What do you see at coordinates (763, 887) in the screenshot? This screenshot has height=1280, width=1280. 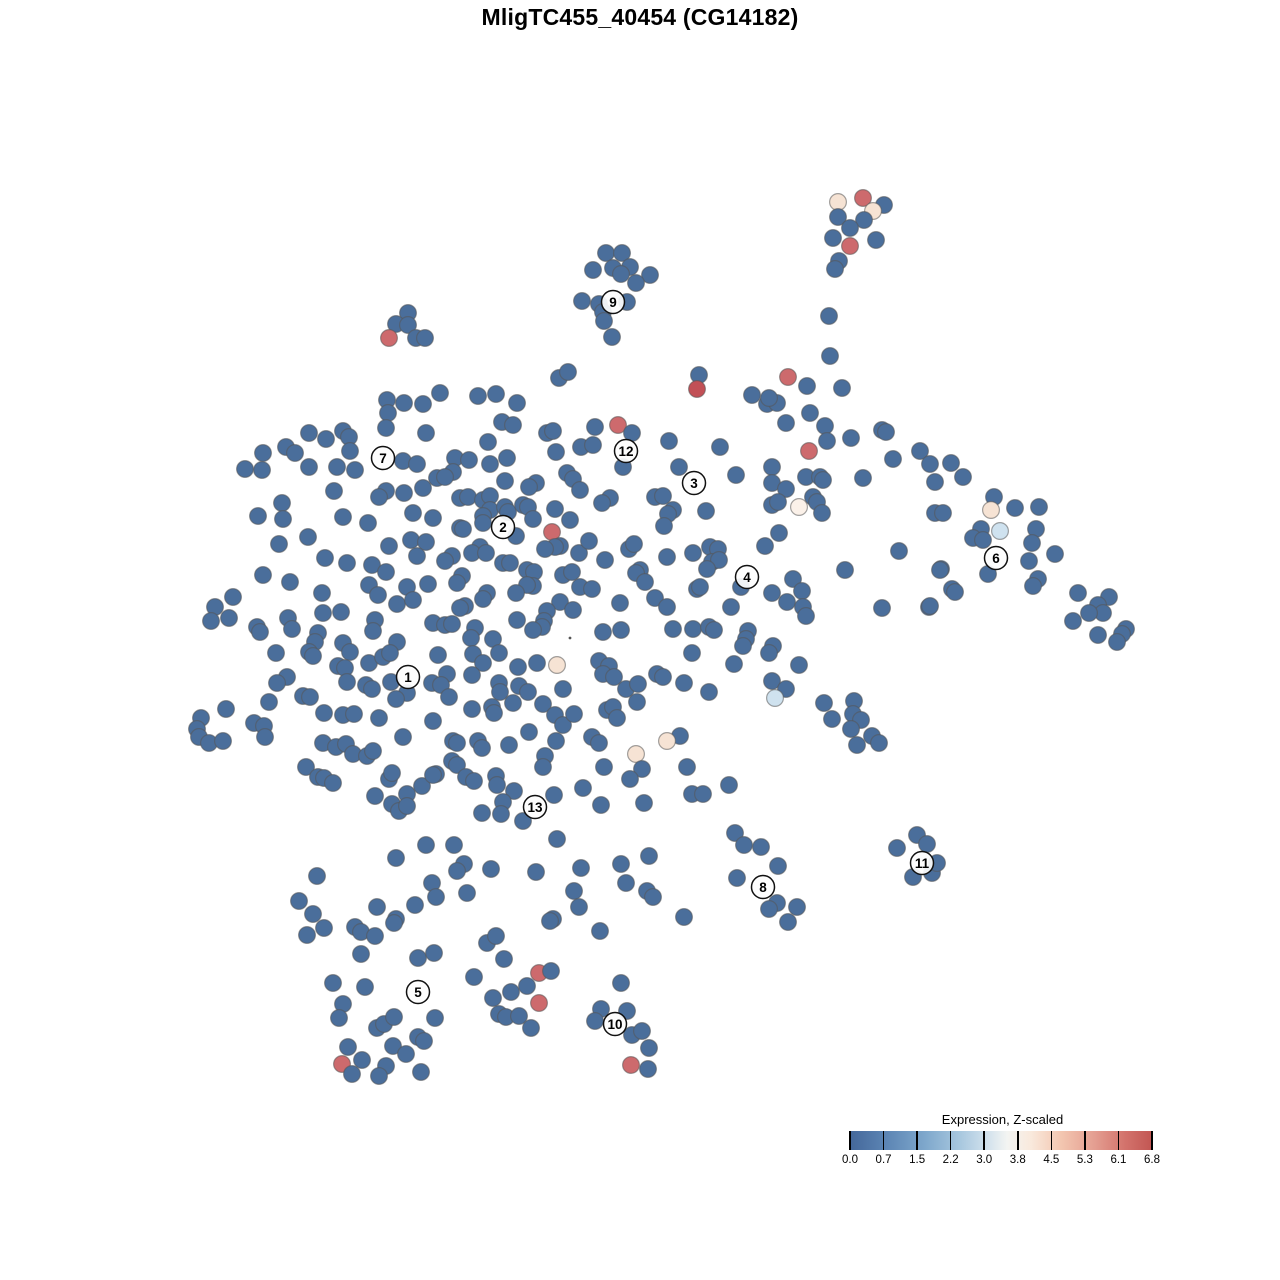 I see `cluster-label-8: 8` at bounding box center [763, 887].